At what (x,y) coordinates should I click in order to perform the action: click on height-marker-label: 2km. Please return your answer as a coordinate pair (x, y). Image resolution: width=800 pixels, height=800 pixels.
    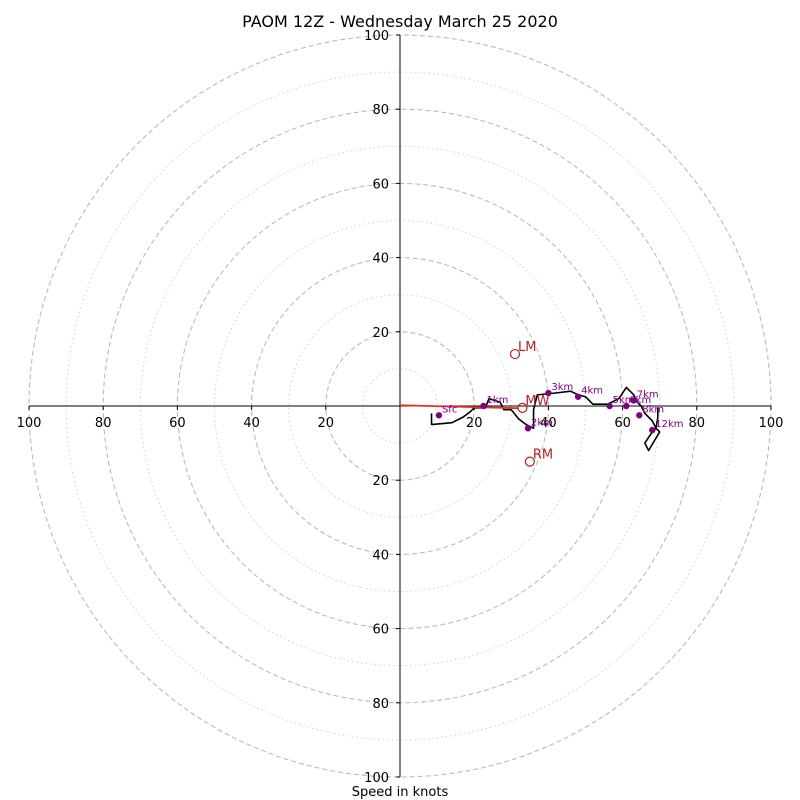
    Looking at the image, I should click on (542, 422).